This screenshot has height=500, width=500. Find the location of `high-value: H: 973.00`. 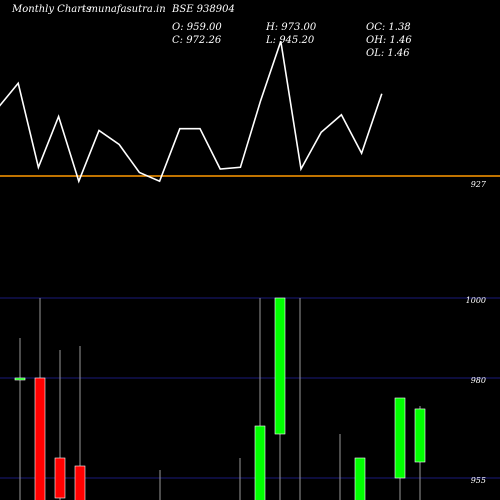

high-value: H: 973.00 is located at coordinates (291, 27).